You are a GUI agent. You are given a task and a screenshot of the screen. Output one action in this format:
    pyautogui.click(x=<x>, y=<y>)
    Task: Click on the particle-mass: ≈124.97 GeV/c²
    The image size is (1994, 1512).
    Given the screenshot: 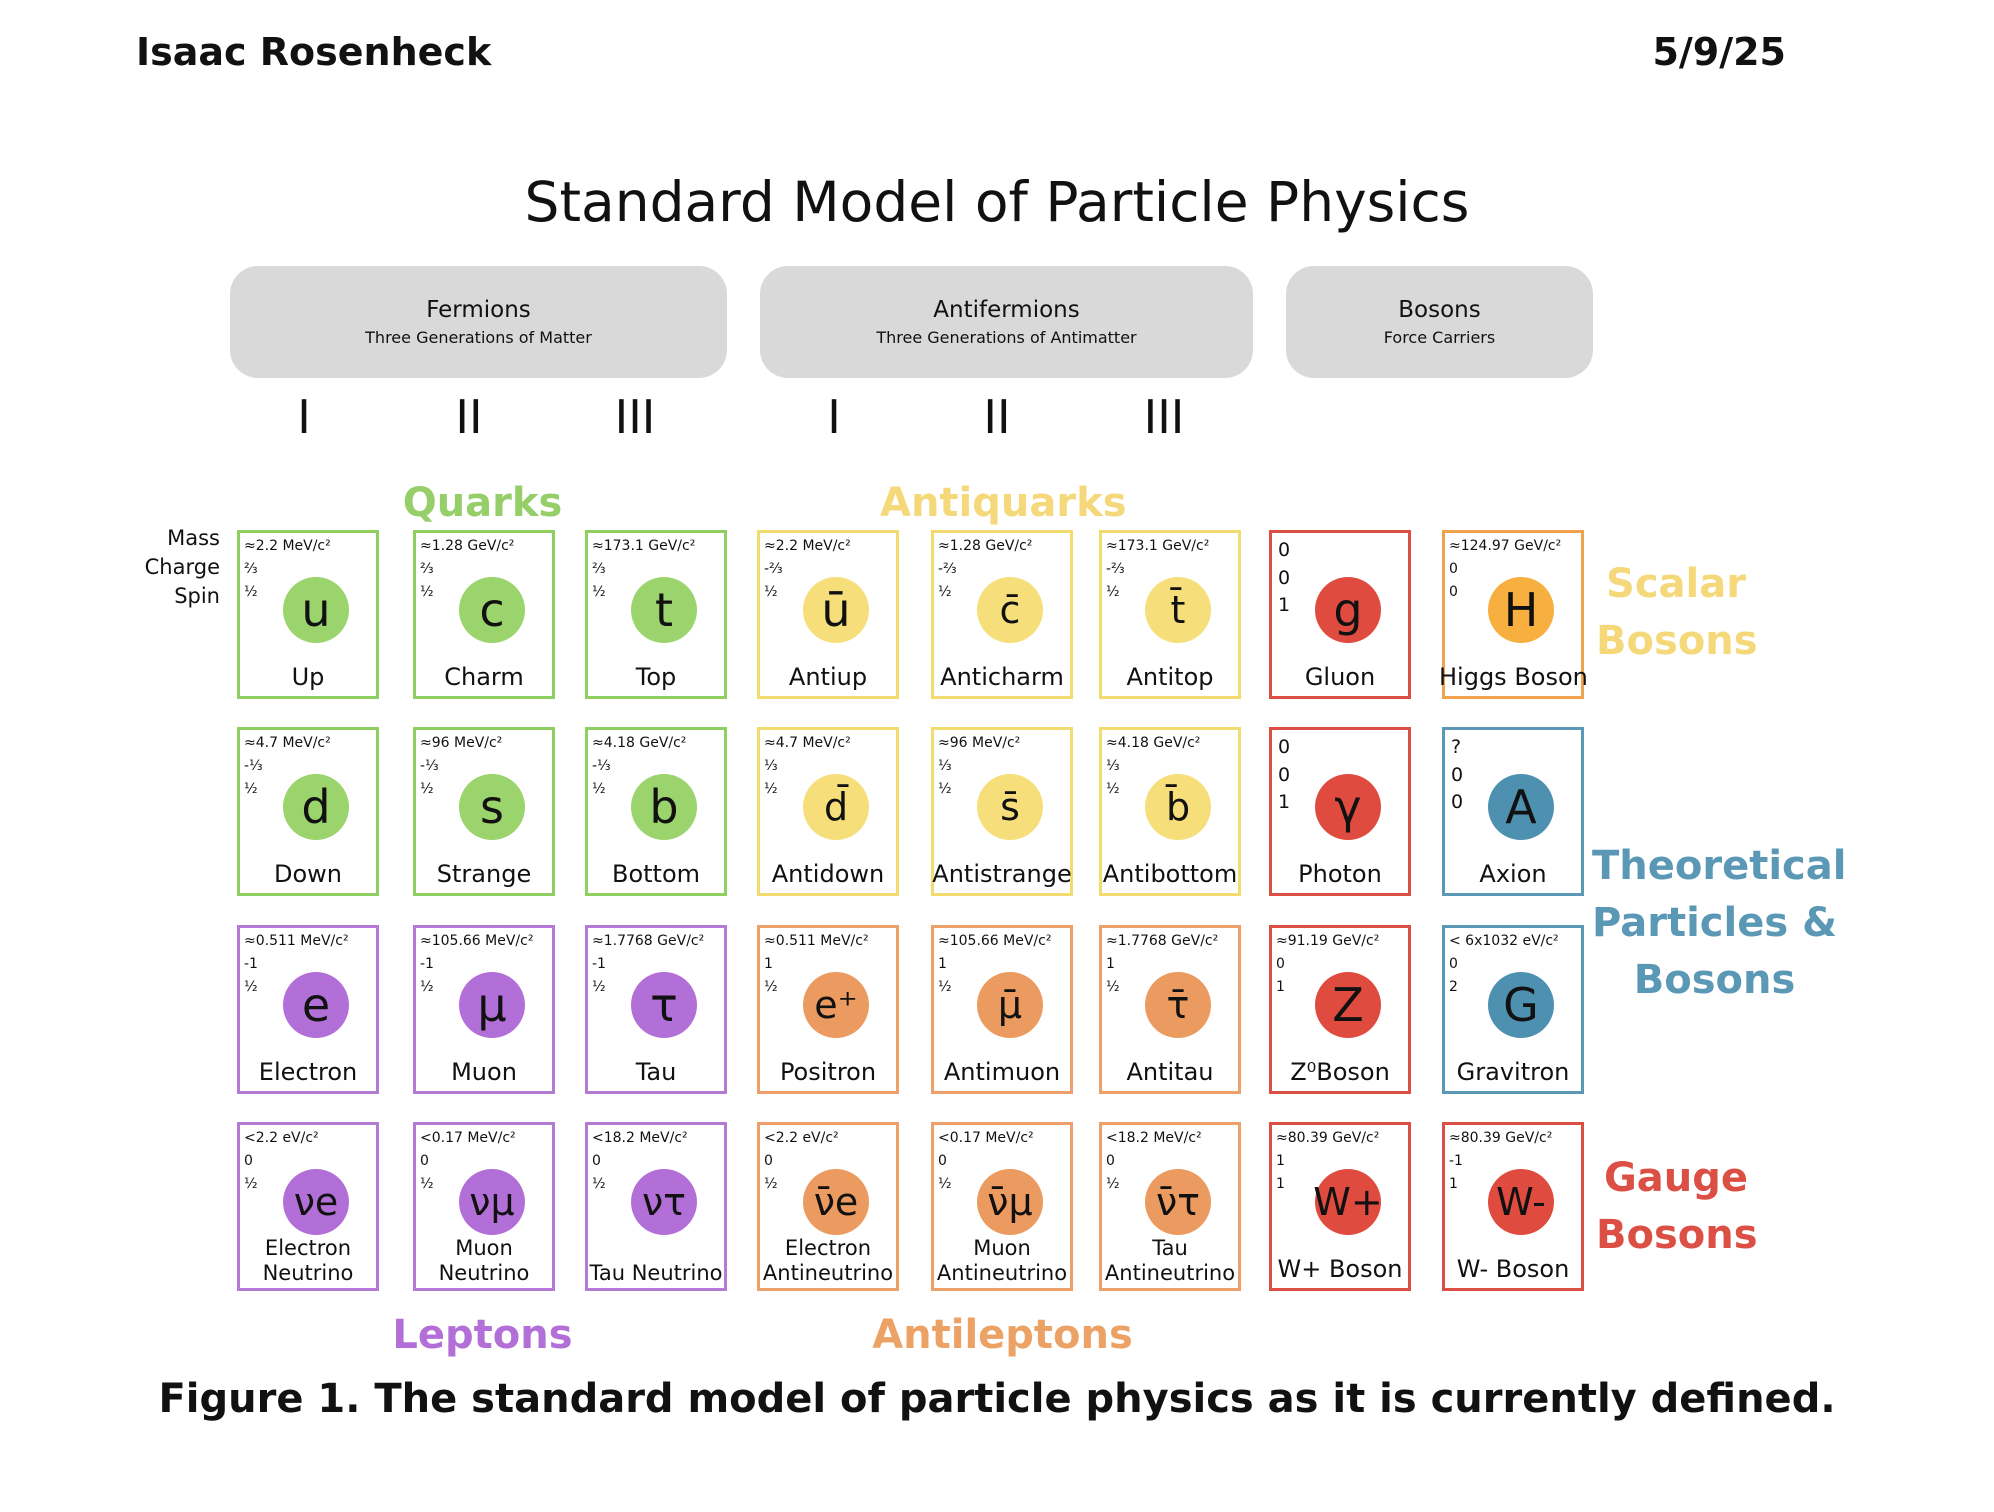 What is the action you would take?
    pyautogui.click(x=1505, y=546)
    